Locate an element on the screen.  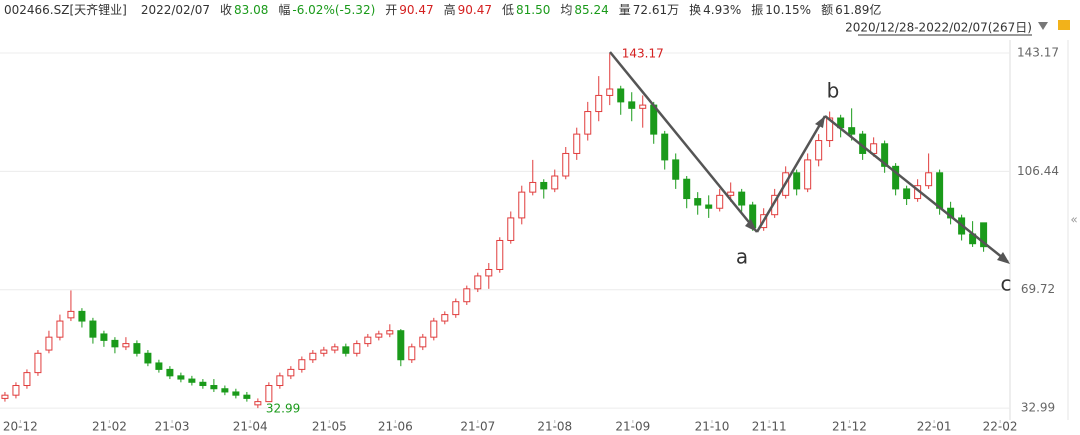
date: 2022/02/07 is located at coordinates (175, 10).